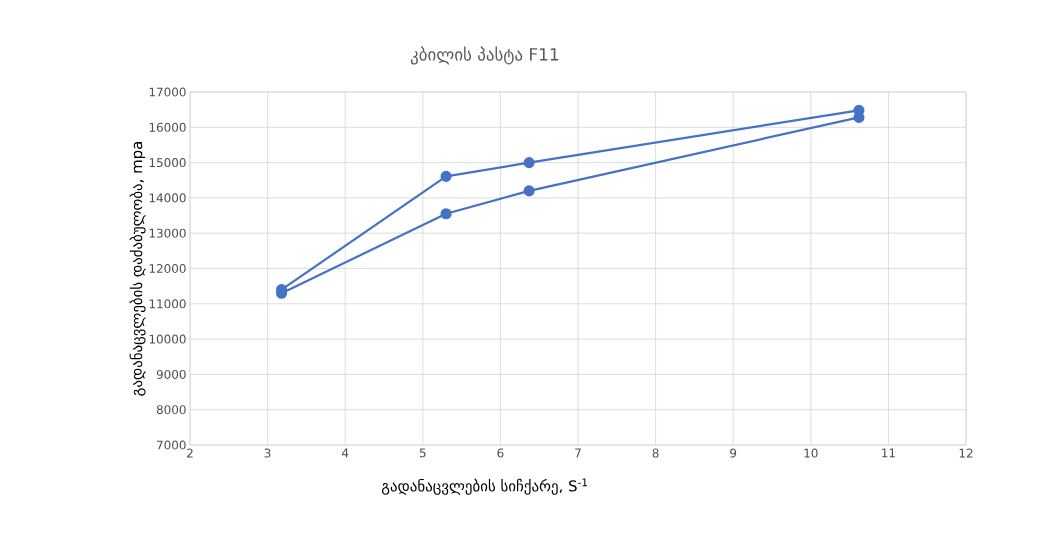  Describe the element at coordinates (171, 445) in the screenshot. I see `y-tick-label: 7000` at that location.